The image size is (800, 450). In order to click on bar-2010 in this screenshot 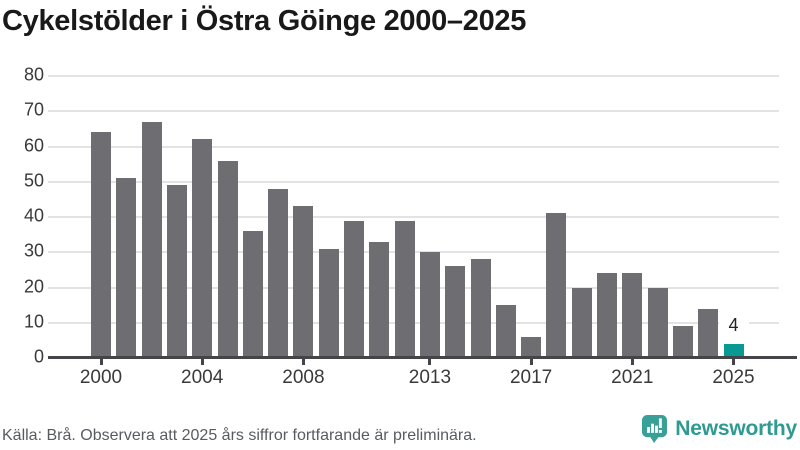, I will do `click(354, 289)`.